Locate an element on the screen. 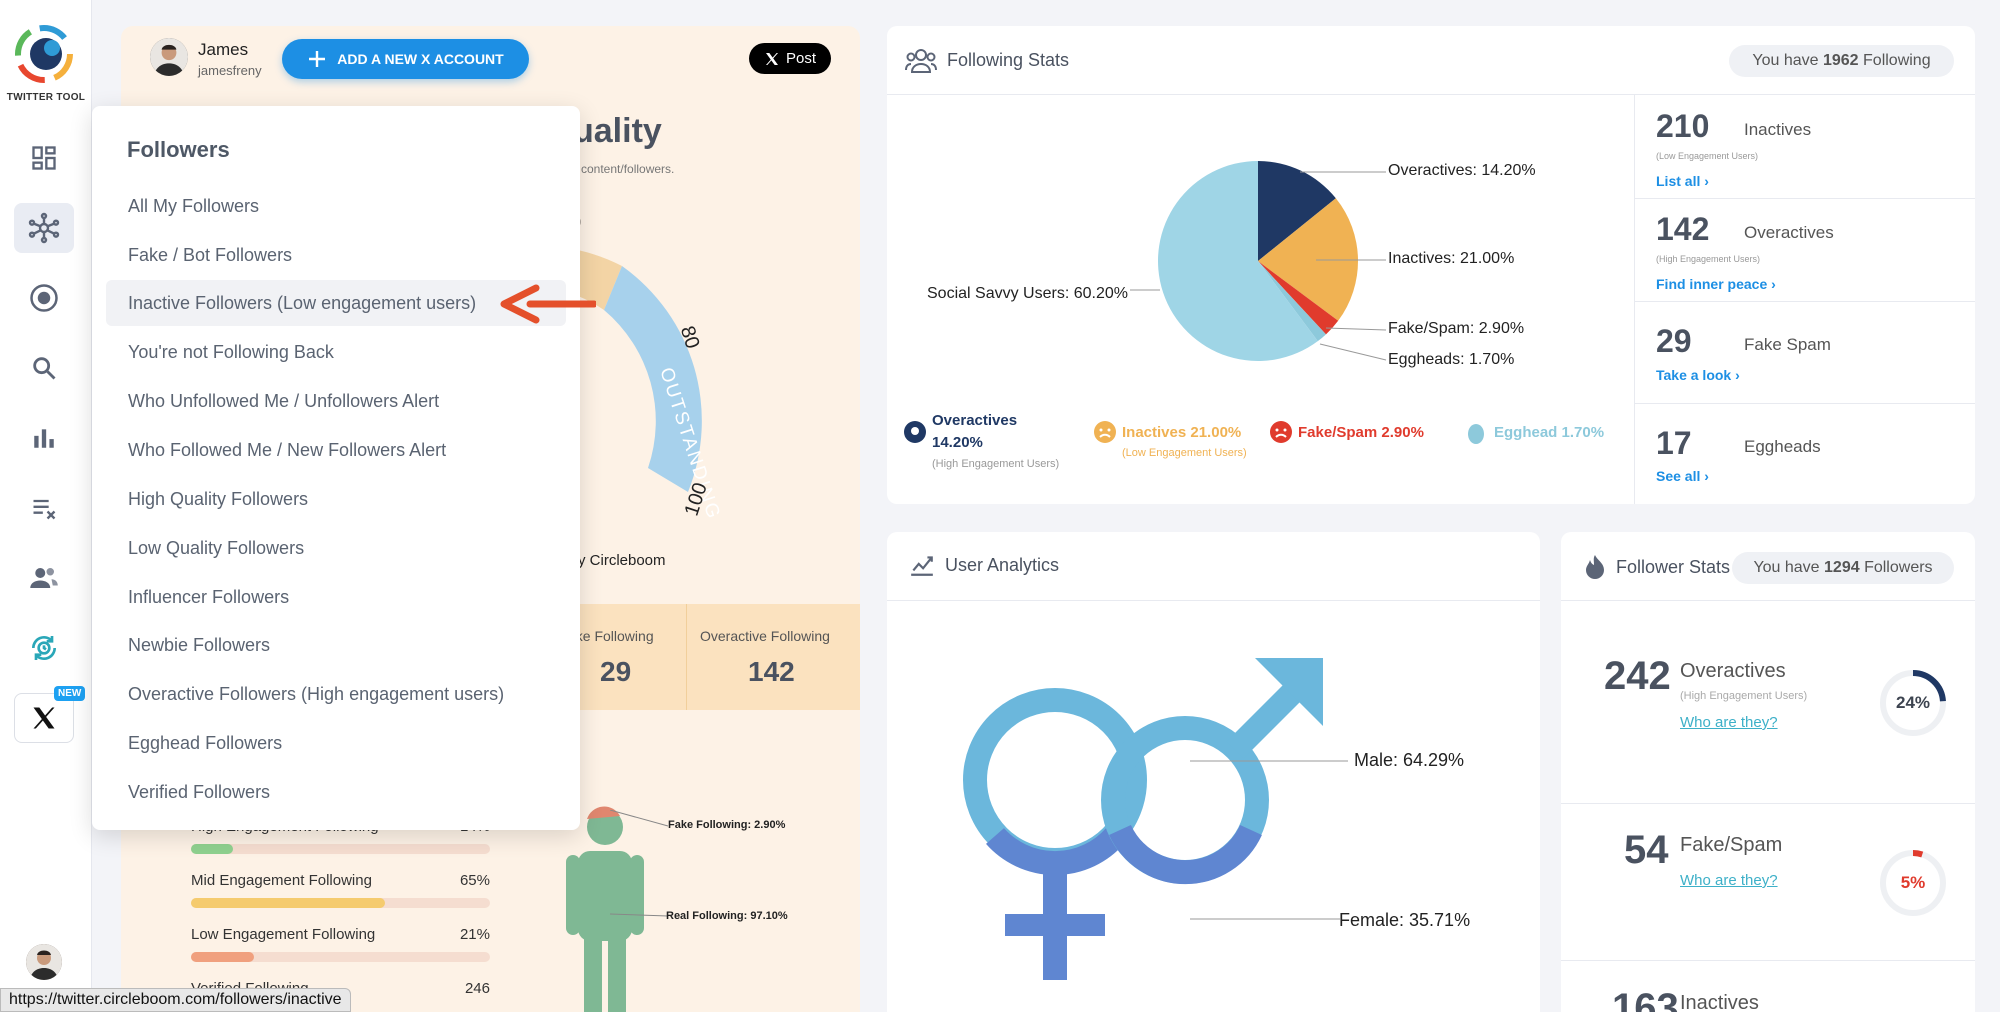 The image size is (2000, 1012). overactives-percent: 24% is located at coordinates (1913, 702).